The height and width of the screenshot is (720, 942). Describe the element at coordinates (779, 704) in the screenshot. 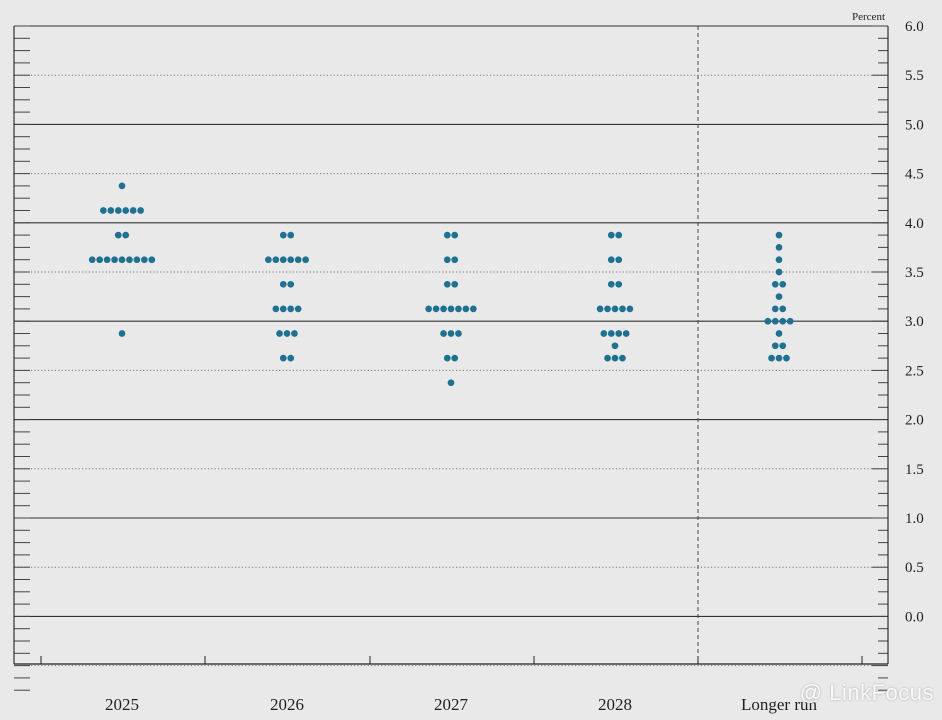

I see `x-tick-label: Longer run` at that location.